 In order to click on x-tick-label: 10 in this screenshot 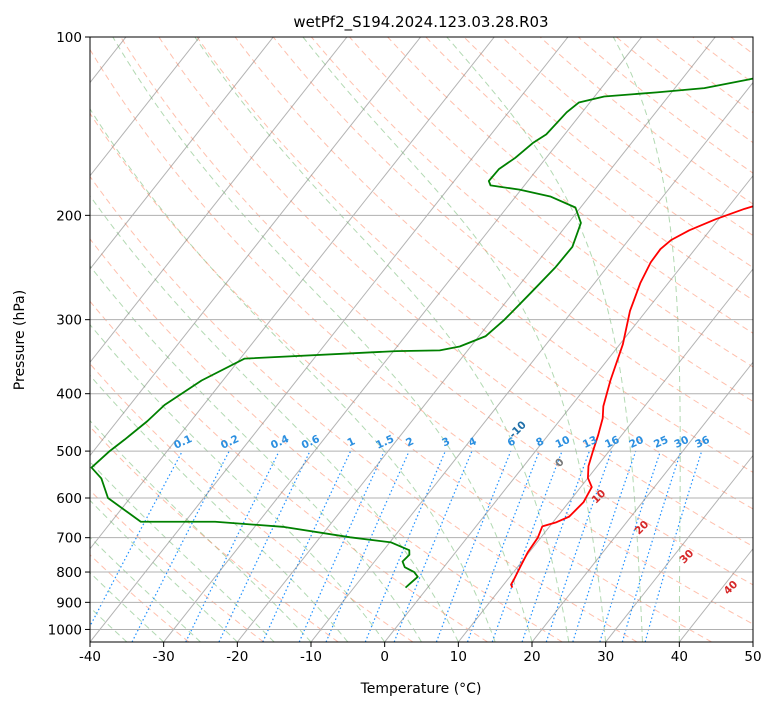, I will do `click(458, 657)`.